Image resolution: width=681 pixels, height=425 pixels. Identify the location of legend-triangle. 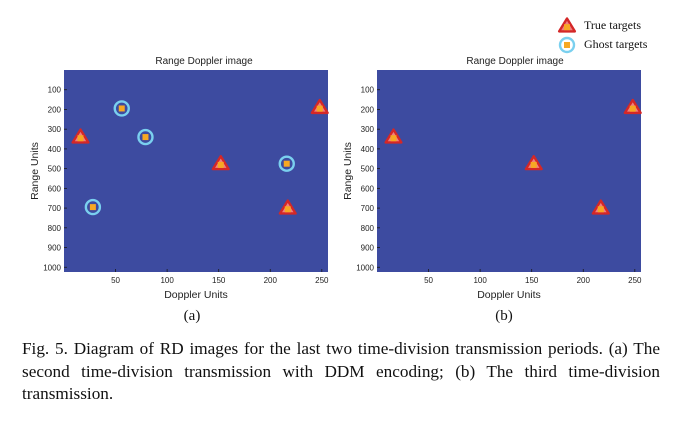
(567, 25).